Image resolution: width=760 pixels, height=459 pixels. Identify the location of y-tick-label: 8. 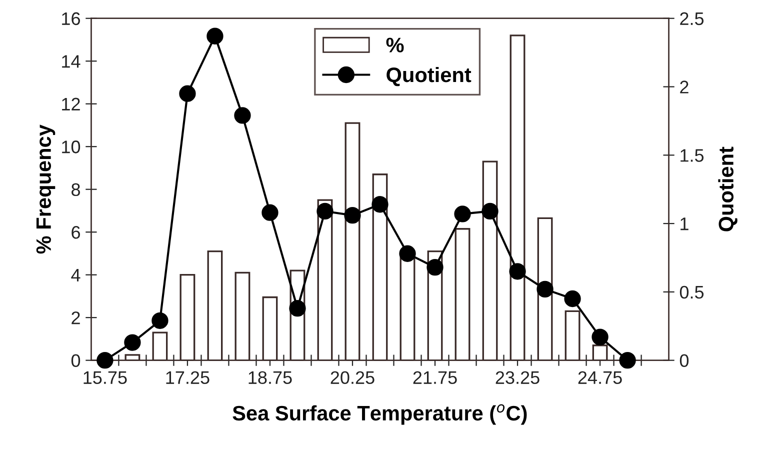
(76, 189).